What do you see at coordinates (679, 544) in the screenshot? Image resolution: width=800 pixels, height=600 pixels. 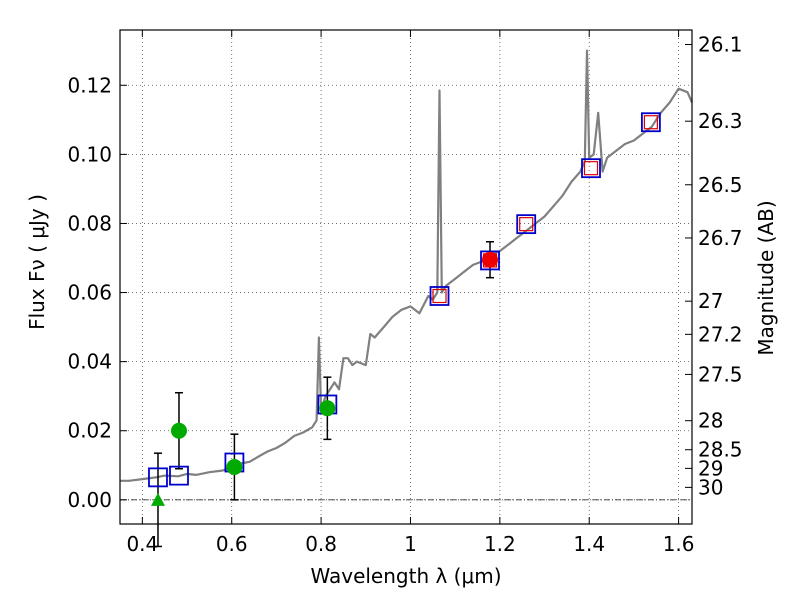 I see `x-tick-label: 1.6` at bounding box center [679, 544].